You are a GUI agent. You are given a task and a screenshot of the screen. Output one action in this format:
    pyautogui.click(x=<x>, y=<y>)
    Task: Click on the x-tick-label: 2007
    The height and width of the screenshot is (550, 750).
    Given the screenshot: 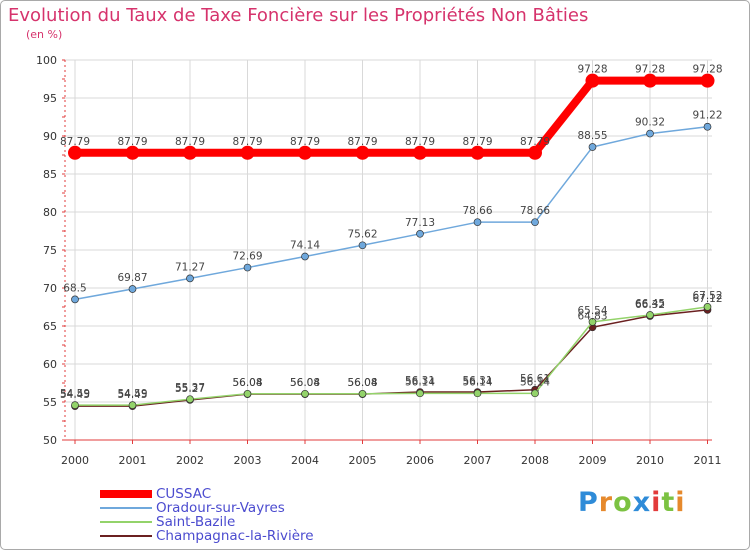 What is the action you would take?
    pyautogui.click(x=478, y=460)
    